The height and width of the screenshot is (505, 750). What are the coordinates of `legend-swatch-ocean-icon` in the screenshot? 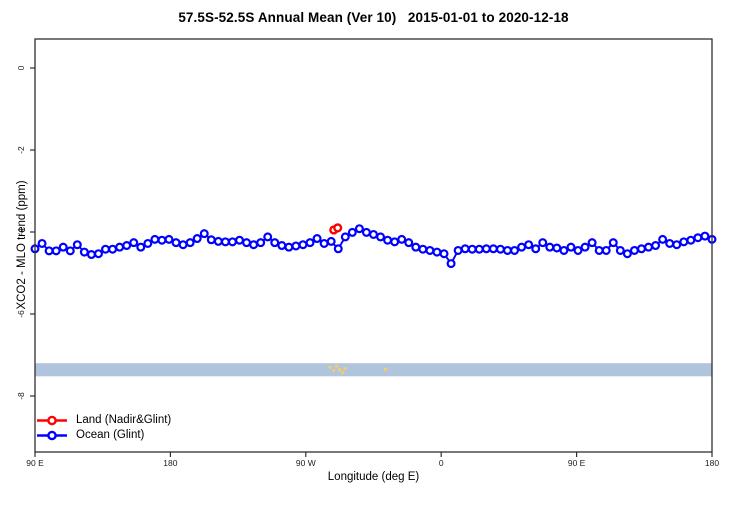 It's located at (52, 435).